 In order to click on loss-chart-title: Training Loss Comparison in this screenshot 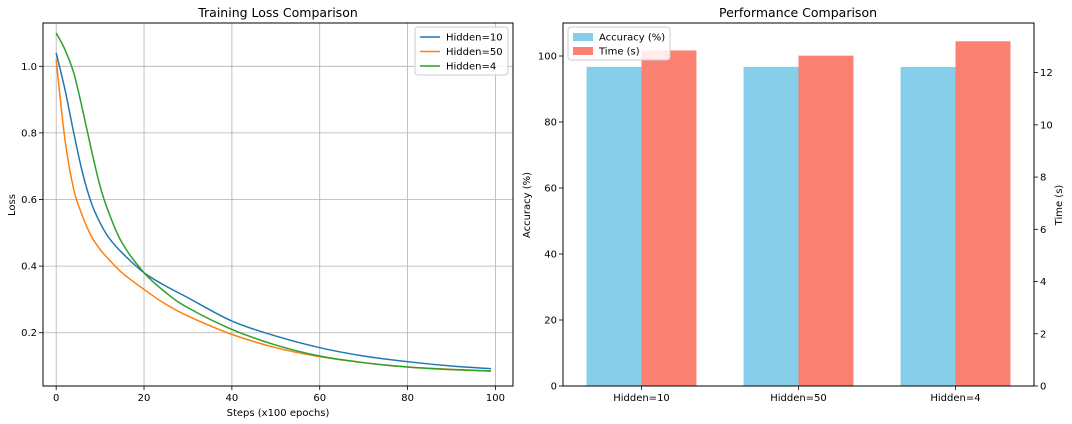, I will do `click(277, 12)`.